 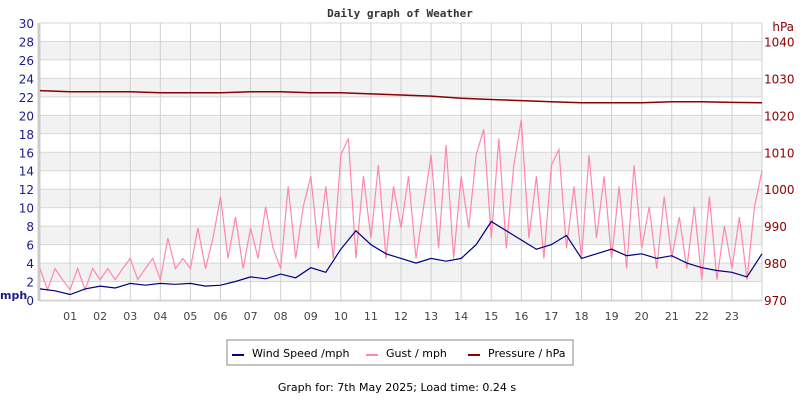 I want to click on legend-box, so click(x=400, y=352).